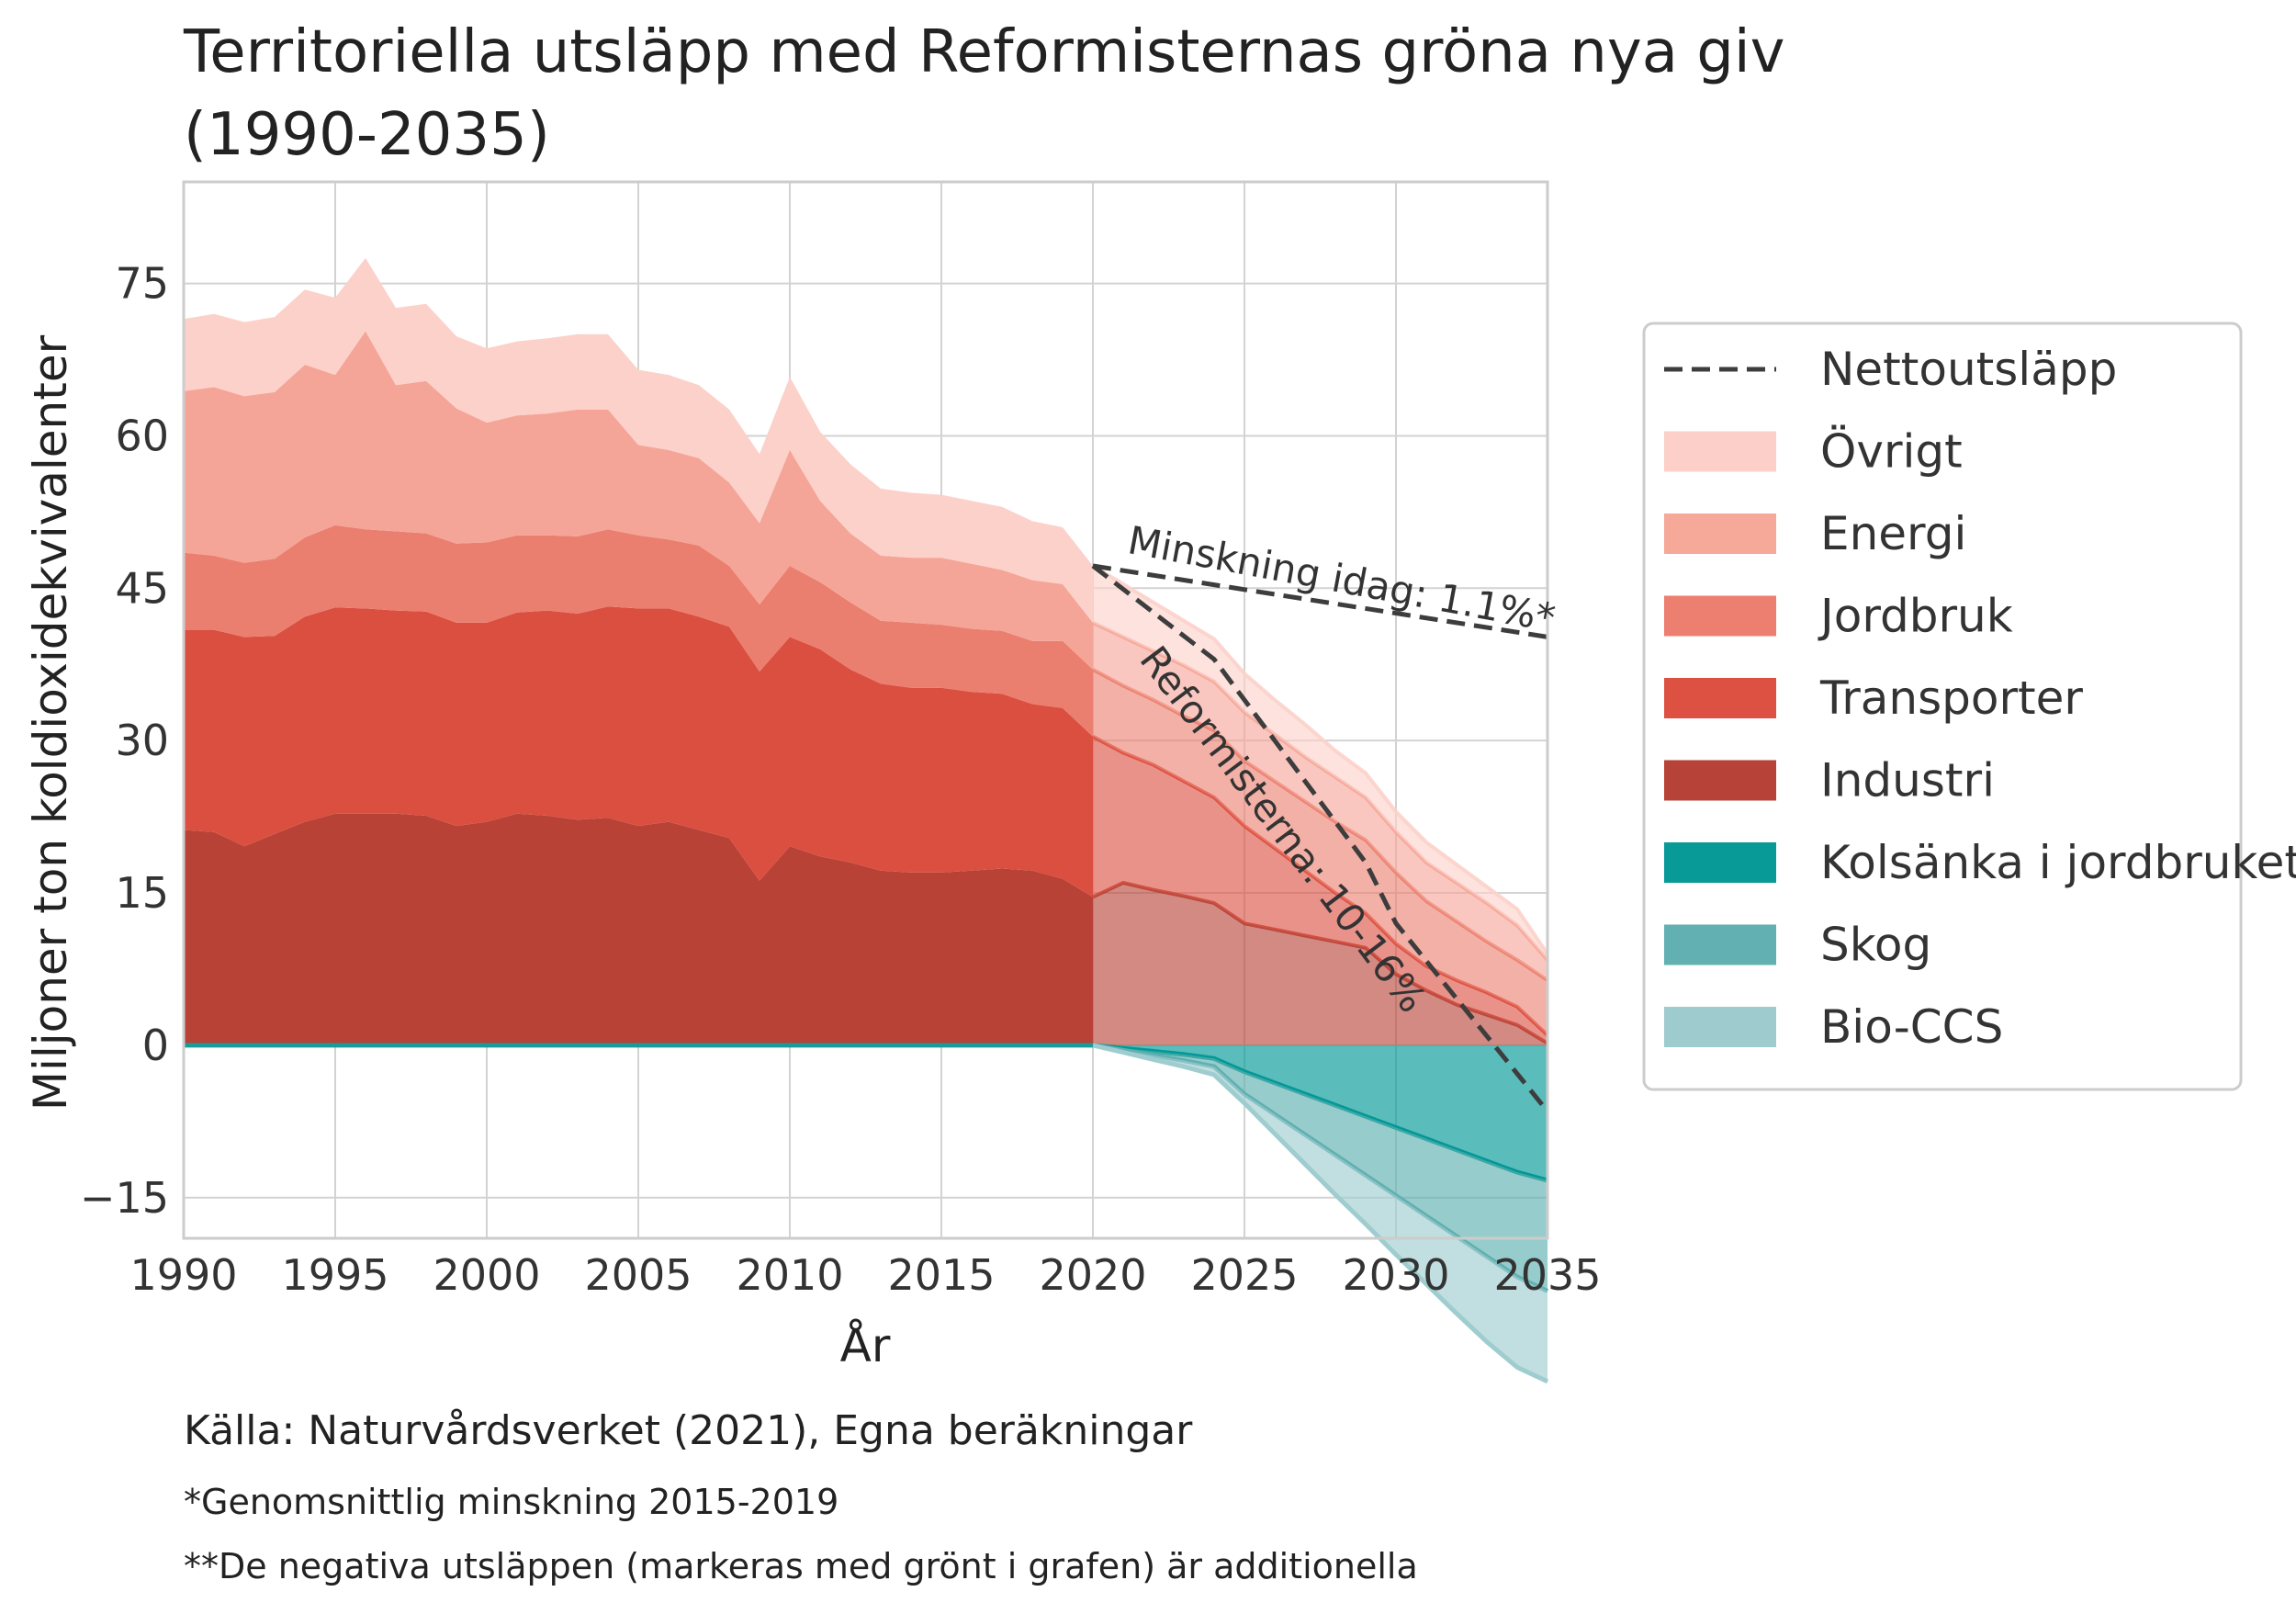 The width and height of the screenshot is (2296, 1614). What do you see at coordinates (1720, 780) in the screenshot?
I see `legend-swatch-industri` at bounding box center [1720, 780].